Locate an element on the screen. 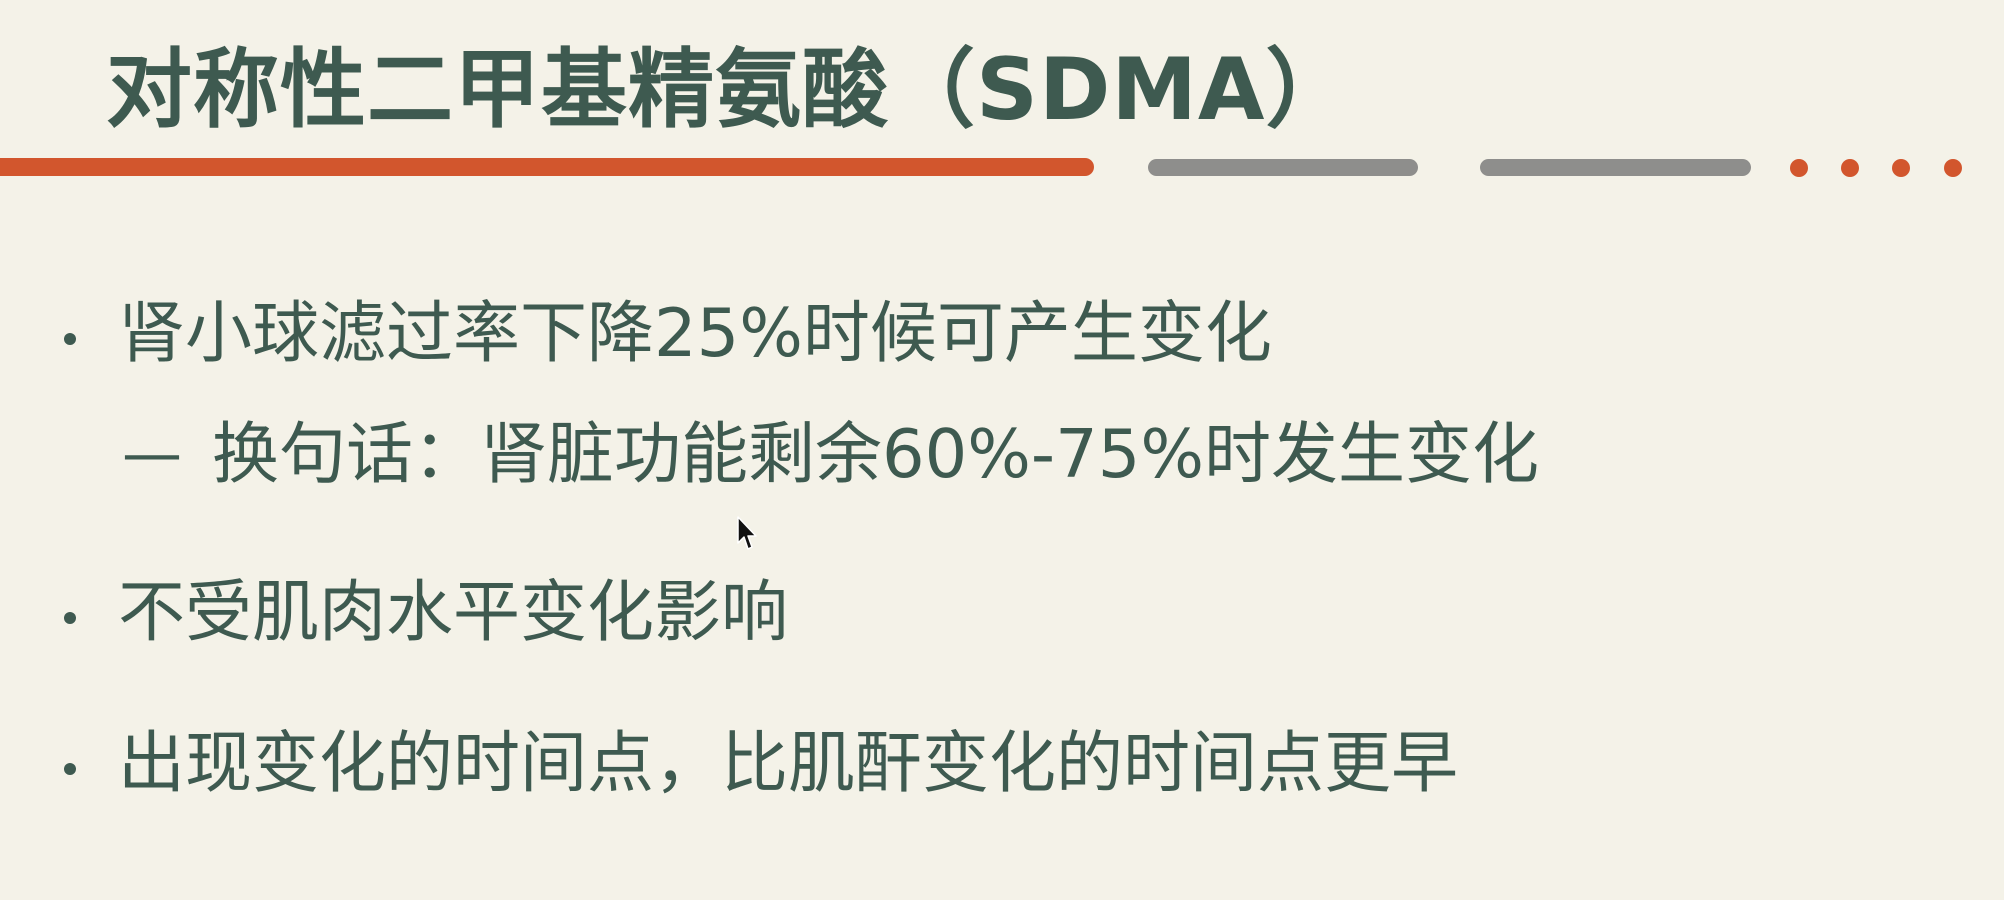 Image resolution: width=2004 pixels, height=900 pixels. title-underline-accent is located at coordinates (547, 167).